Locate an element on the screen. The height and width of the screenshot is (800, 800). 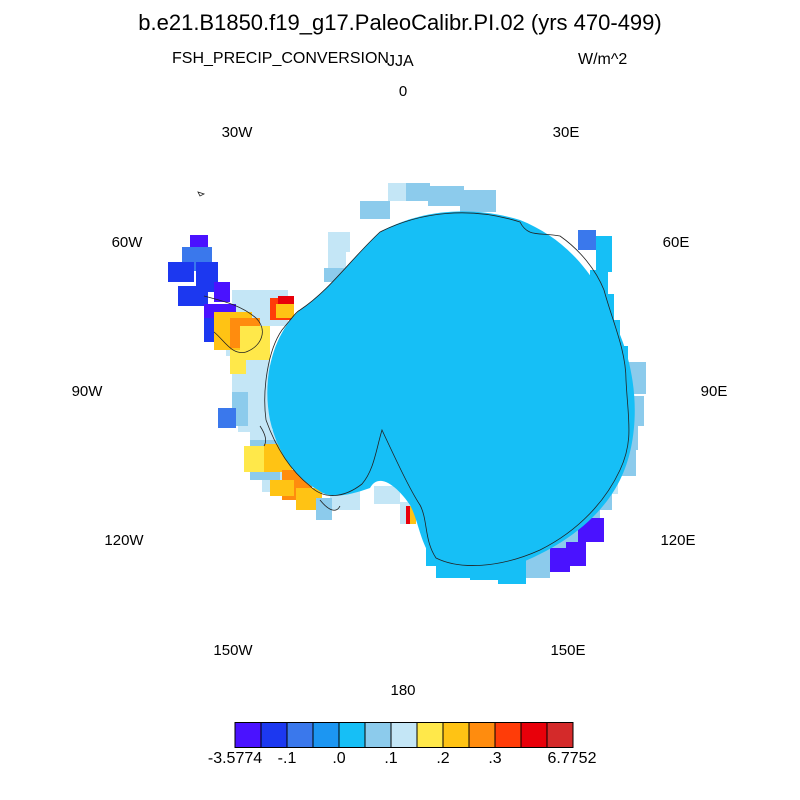
lon-label-120w: 120W is located at coordinates (124, 540).